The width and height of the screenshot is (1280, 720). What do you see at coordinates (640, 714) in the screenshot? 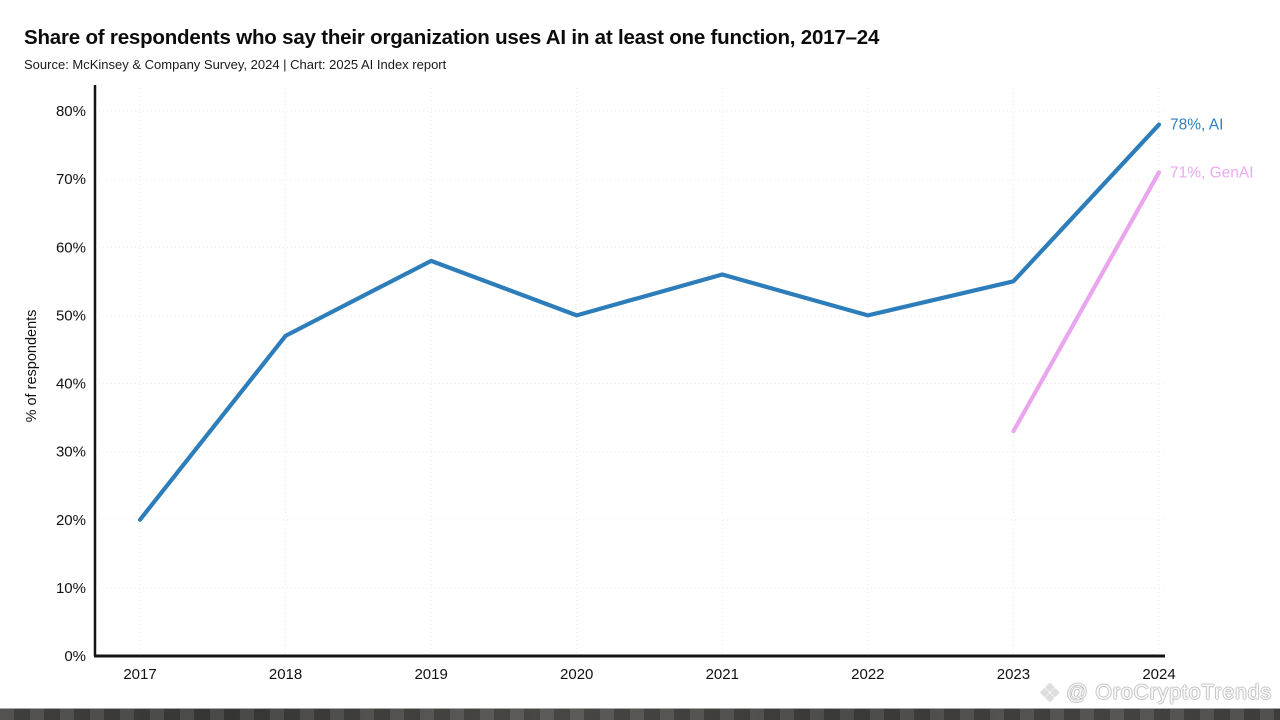
I see `bottom-video-strip` at bounding box center [640, 714].